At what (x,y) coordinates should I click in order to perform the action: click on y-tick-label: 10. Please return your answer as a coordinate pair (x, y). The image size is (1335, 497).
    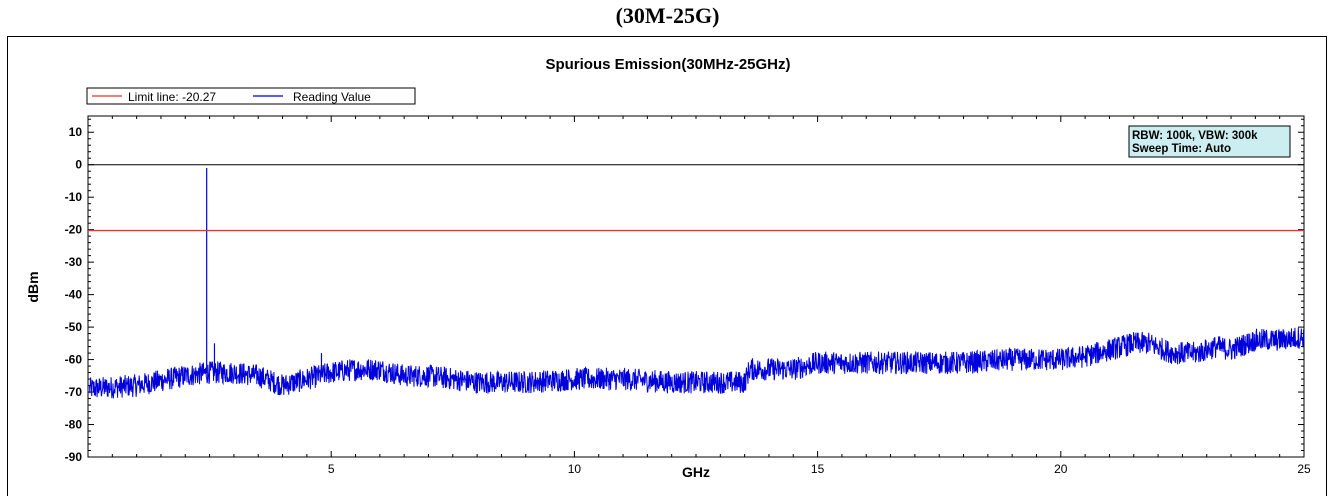
    Looking at the image, I should click on (76, 132).